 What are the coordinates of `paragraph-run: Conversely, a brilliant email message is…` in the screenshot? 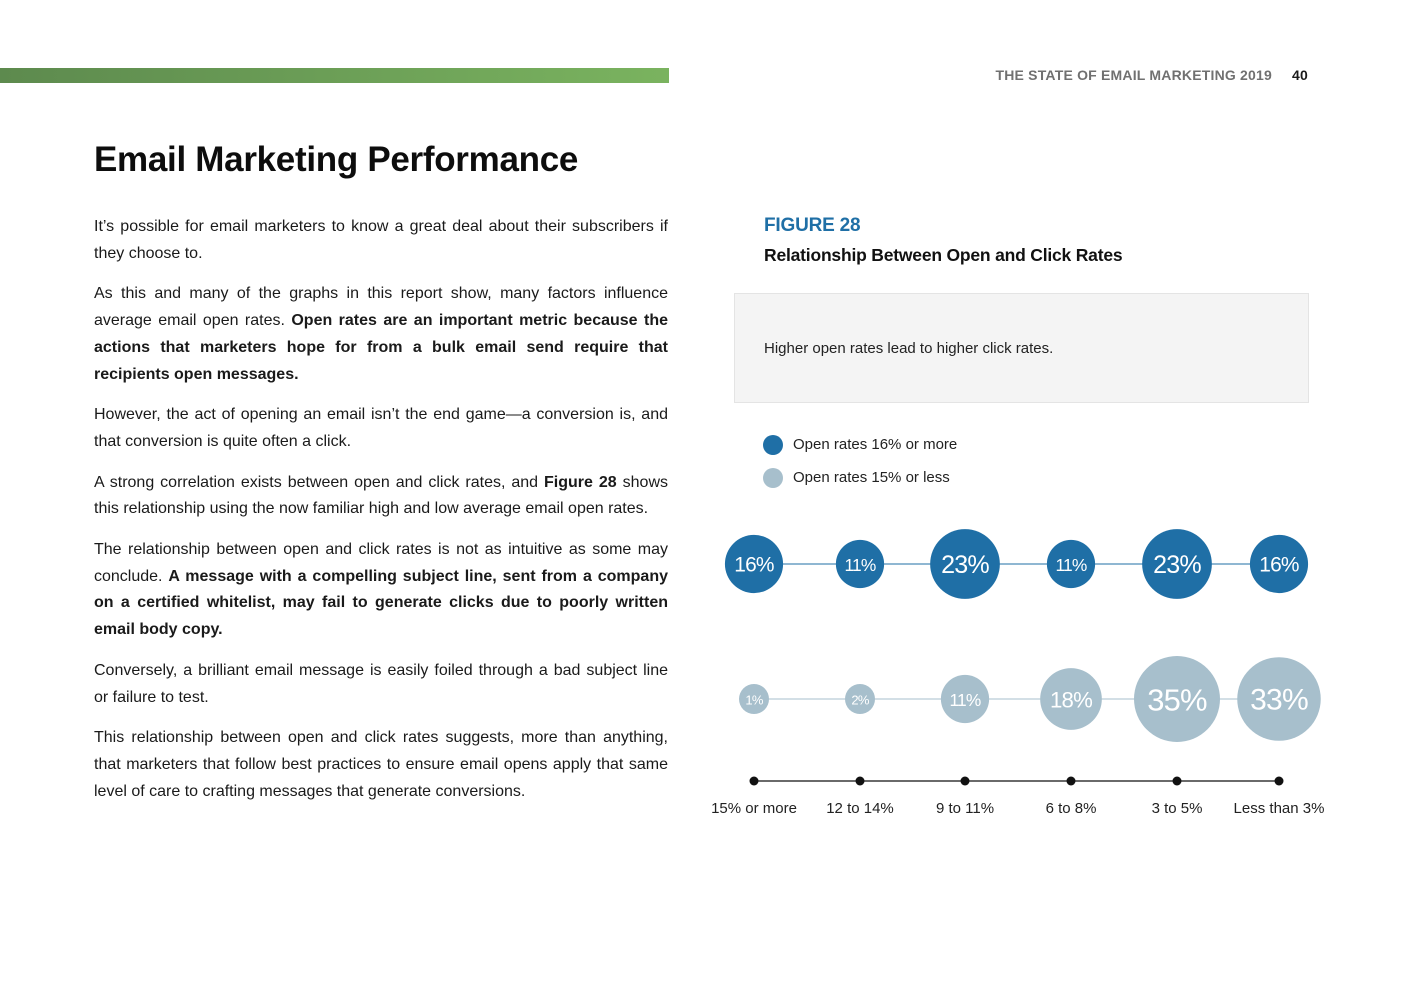 It's located at (381, 683).